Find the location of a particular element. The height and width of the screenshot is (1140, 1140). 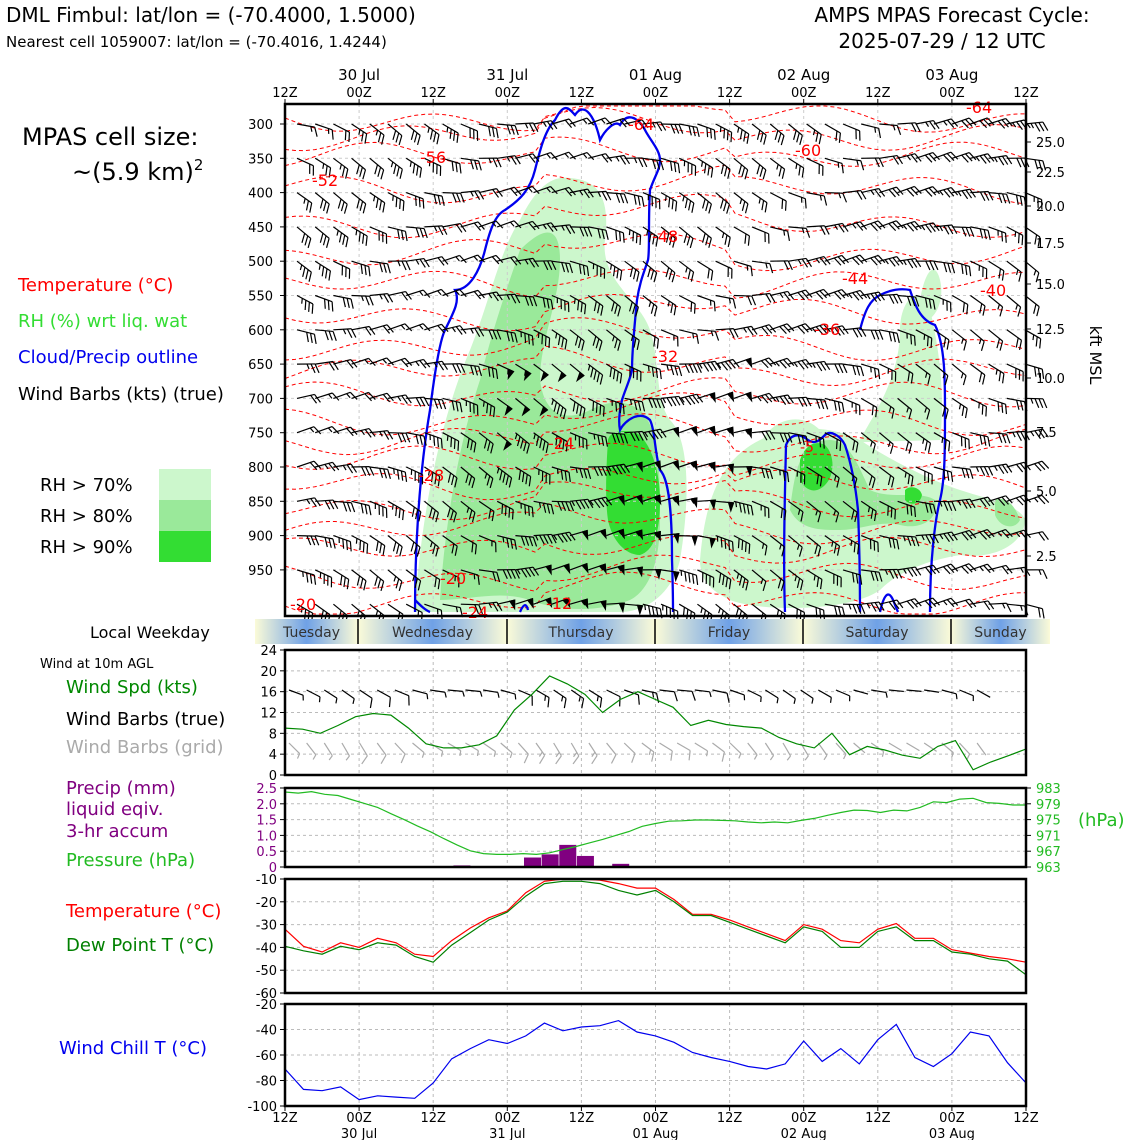

weekday-name: Thursday is located at coordinates (580, 633).